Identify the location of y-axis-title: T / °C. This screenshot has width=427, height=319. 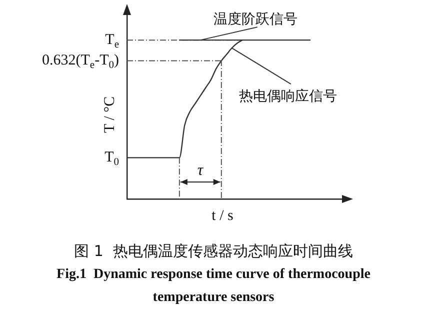
(110, 114).